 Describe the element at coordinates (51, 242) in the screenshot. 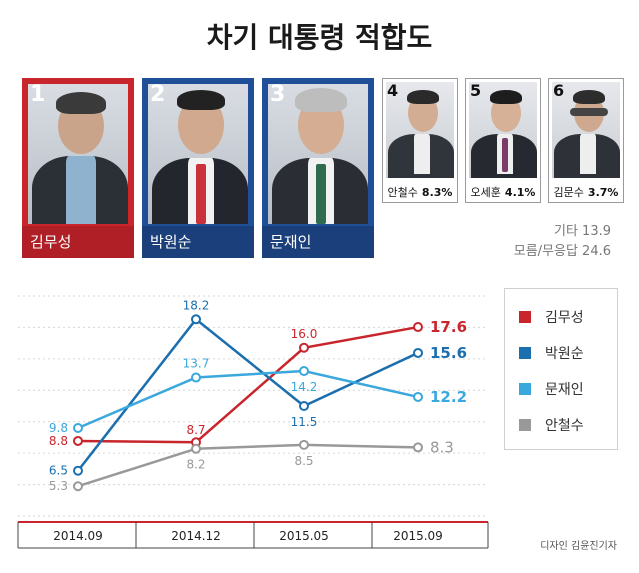

I see `candidate-name: 김무성` at that location.